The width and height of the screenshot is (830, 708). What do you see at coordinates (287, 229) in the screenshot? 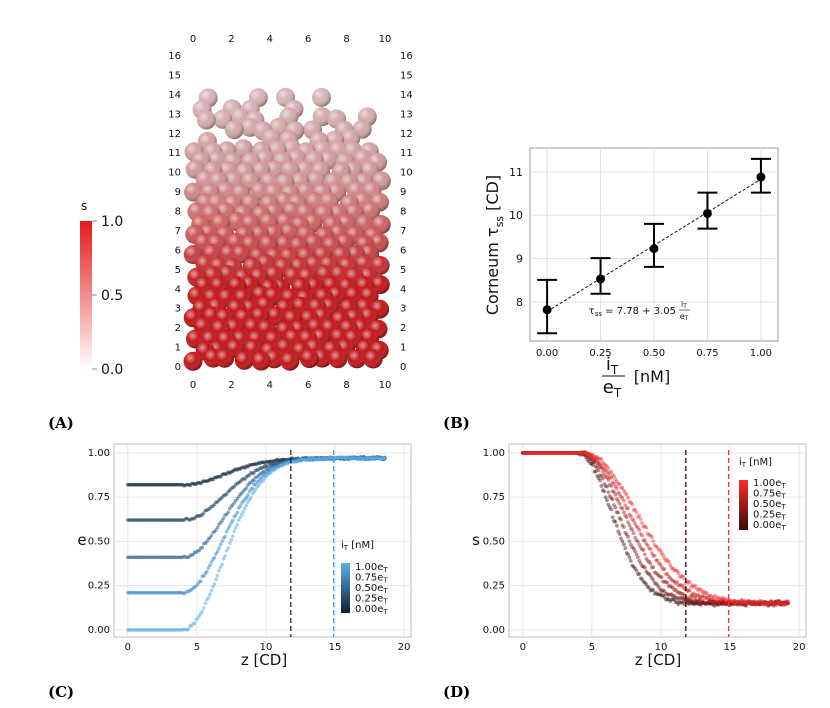
I see `particle-render` at bounding box center [287, 229].